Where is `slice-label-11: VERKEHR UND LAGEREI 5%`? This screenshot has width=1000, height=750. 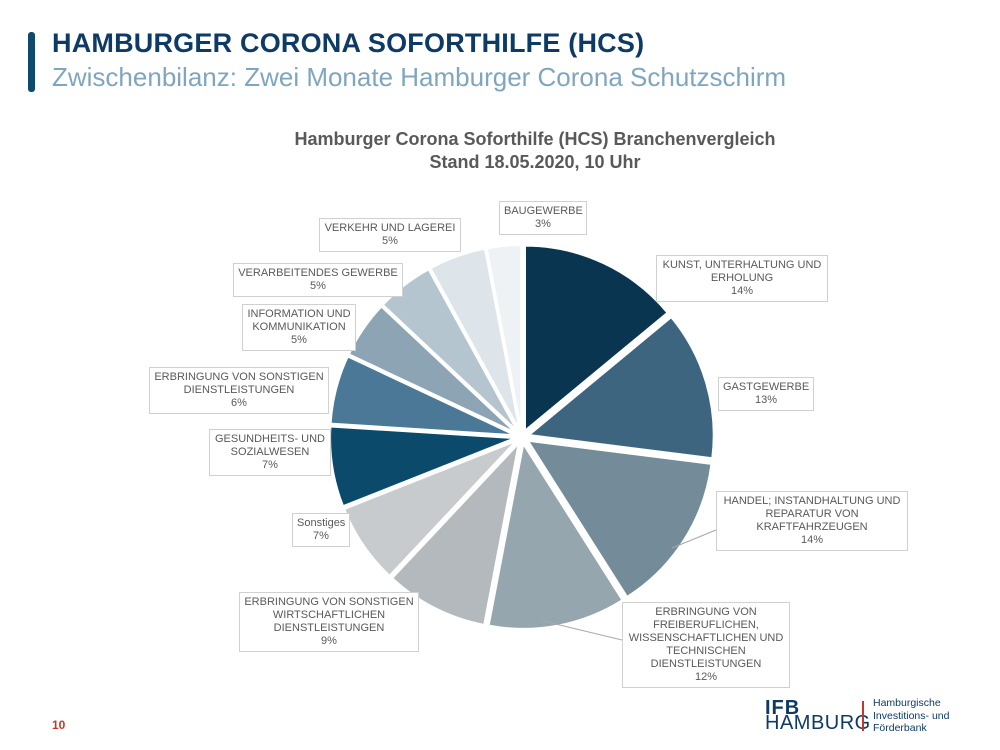 slice-label-11: VERKEHR UND LAGEREI 5% is located at coordinates (390, 235).